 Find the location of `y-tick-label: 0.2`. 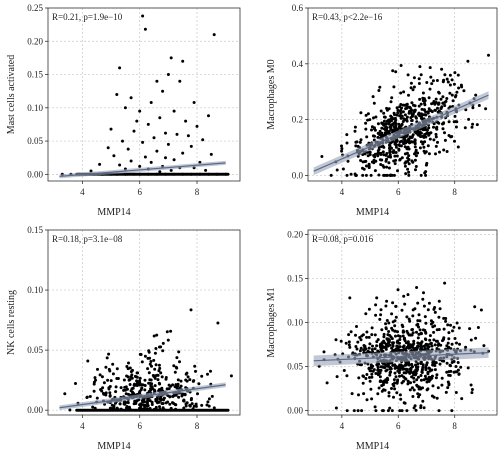

y-tick-label: 0.2 is located at coordinates (297, 120).